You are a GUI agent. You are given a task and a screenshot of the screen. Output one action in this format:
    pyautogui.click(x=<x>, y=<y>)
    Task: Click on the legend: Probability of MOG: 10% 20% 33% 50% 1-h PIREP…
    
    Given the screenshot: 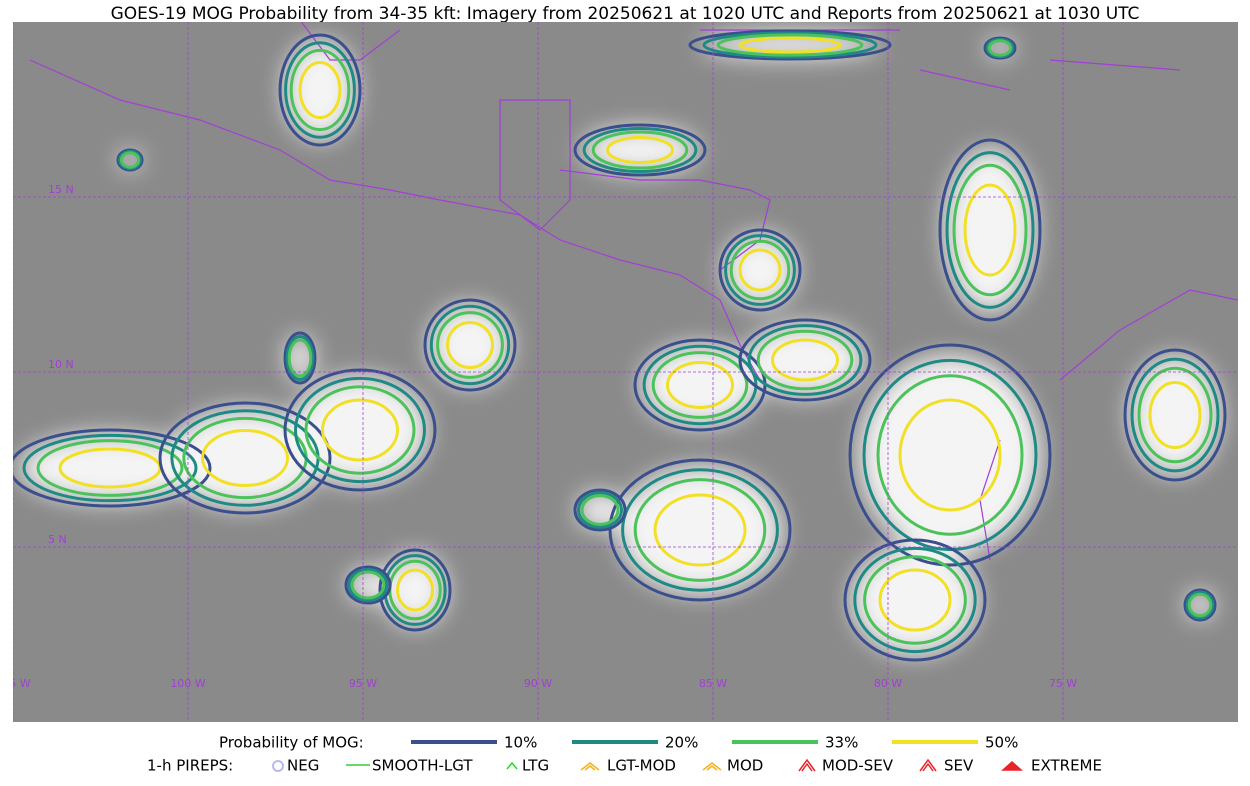 What is the action you would take?
    pyautogui.click(x=624, y=754)
    